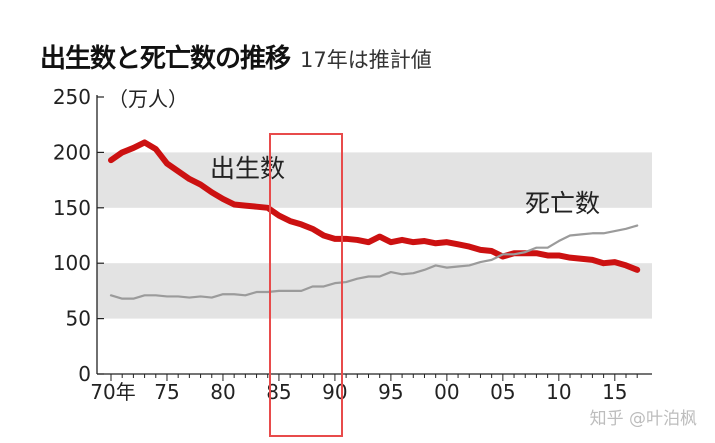 The height and width of the screenshot is (443, 715). Describe the element at coordinates (446, 392) in the screenshot. I see `x-tick-label: 00` at that location.